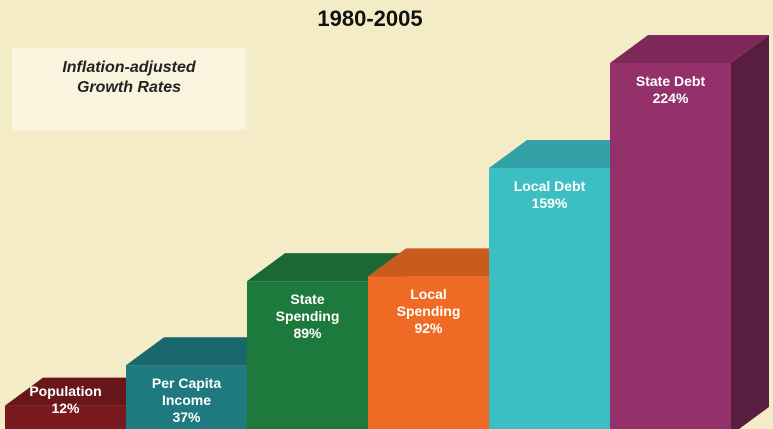 This screenshot has width=773, height=429. I want to click on value-label: 159%, so click(549, 203).